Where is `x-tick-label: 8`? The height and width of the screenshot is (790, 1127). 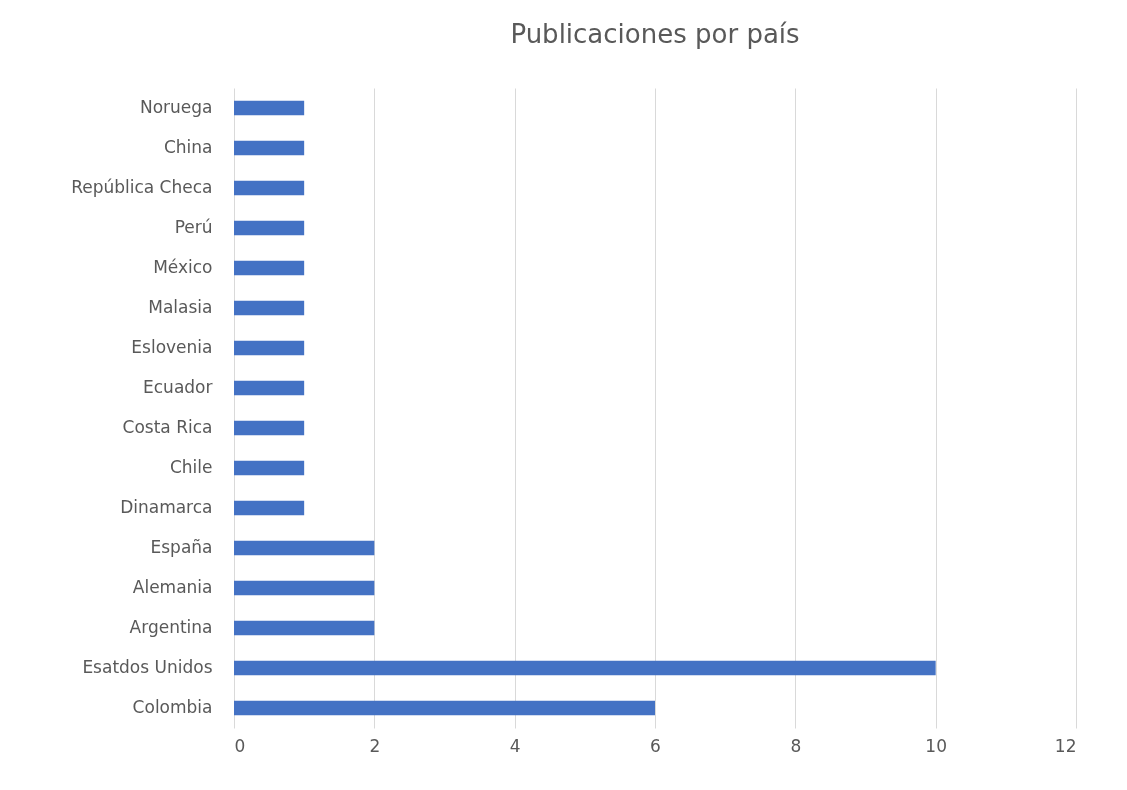 x-tick-label: 8 is located at coordinates (796, 745).